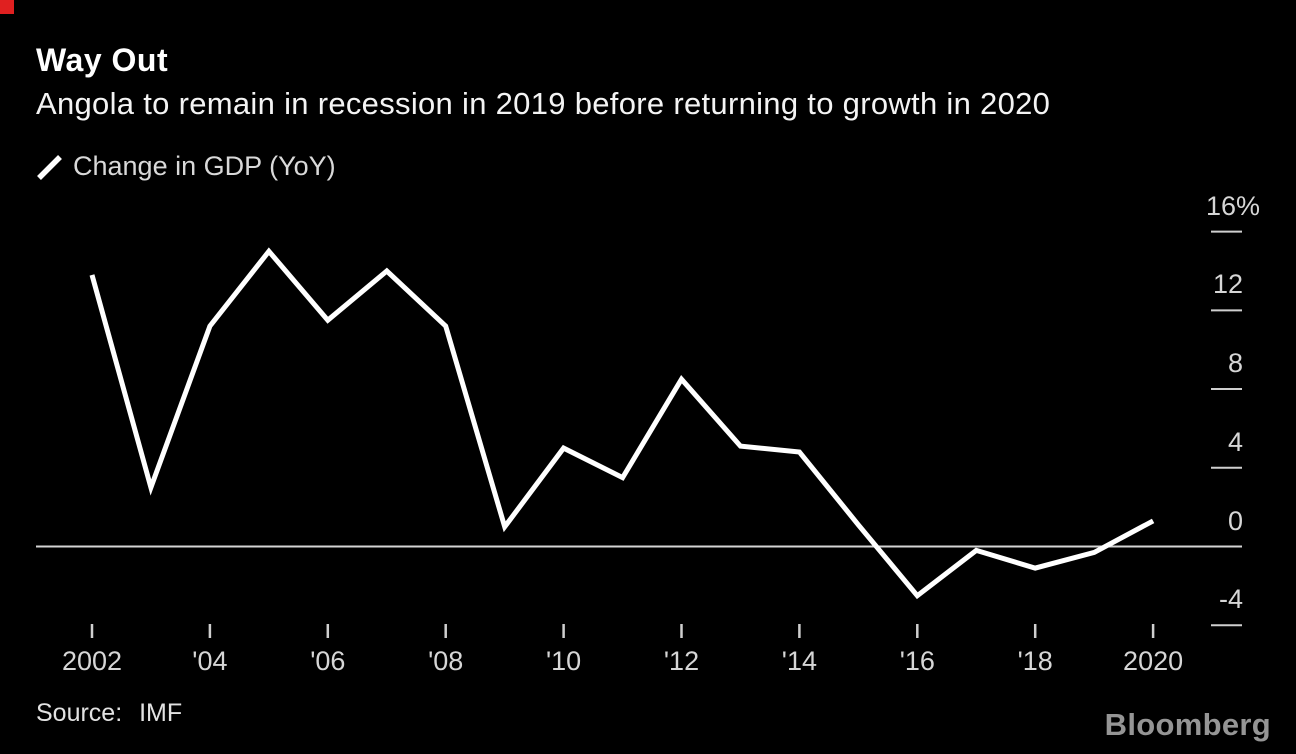  What do you see at coordinates (92, 661) in the screenshot?
I see `x-axis-label: 2002` at bounding box center [92, 661].